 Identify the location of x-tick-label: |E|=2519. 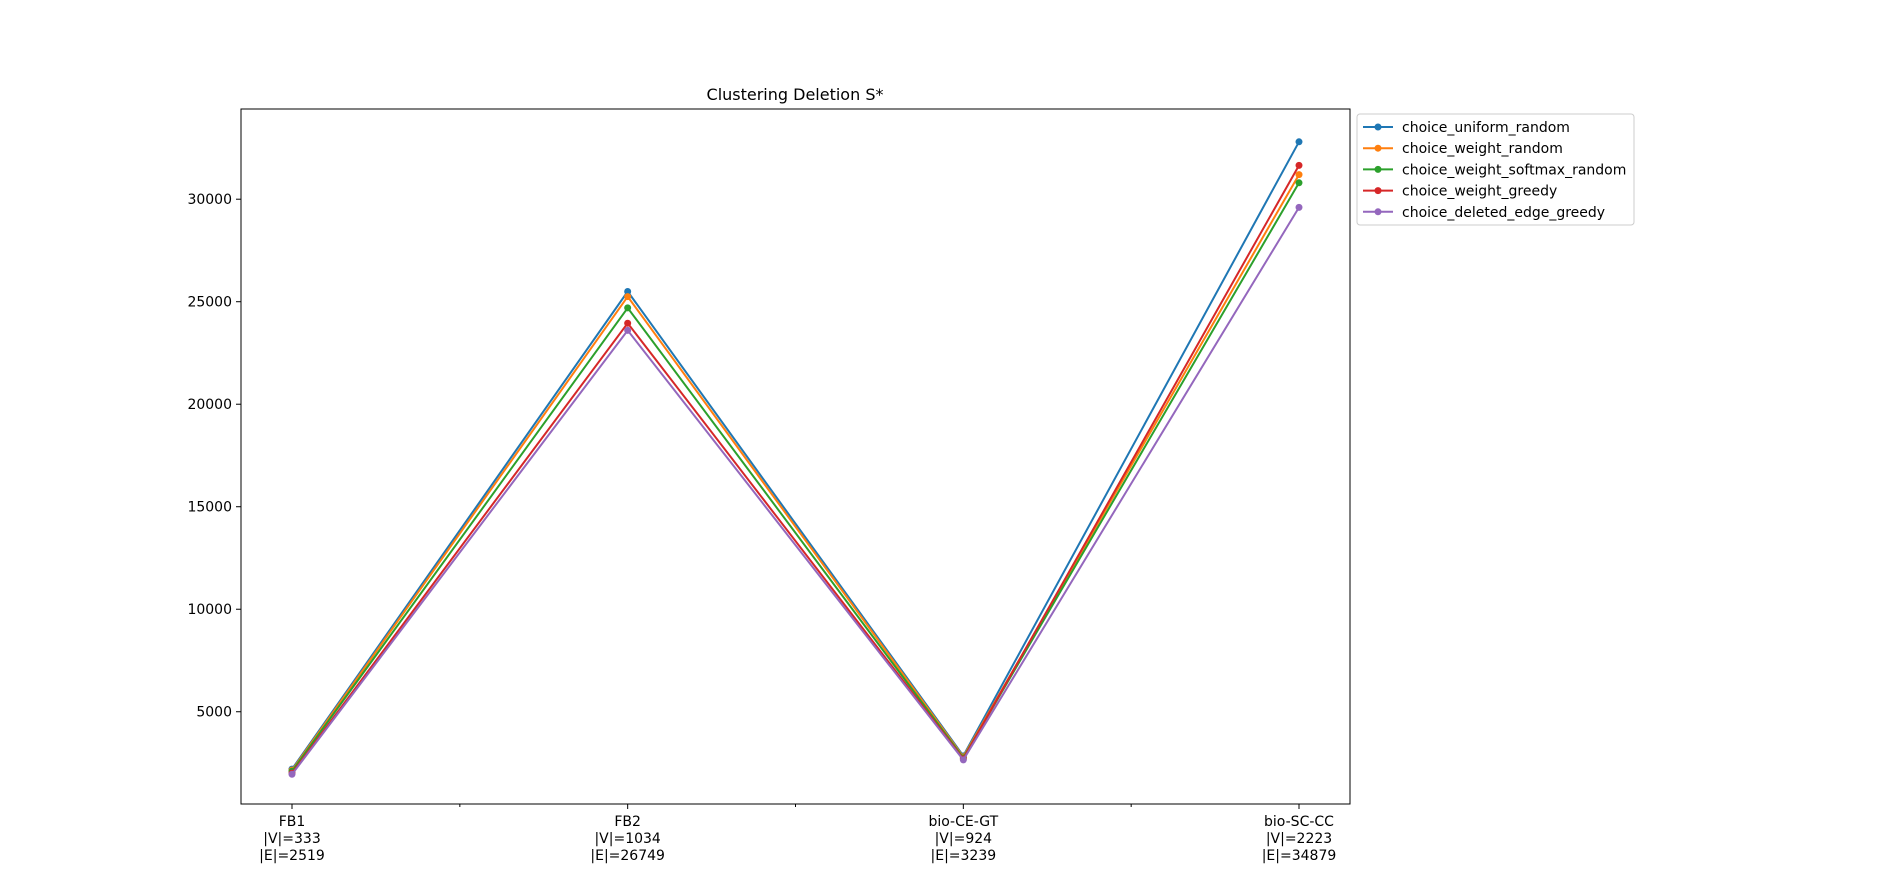
(292, 856).